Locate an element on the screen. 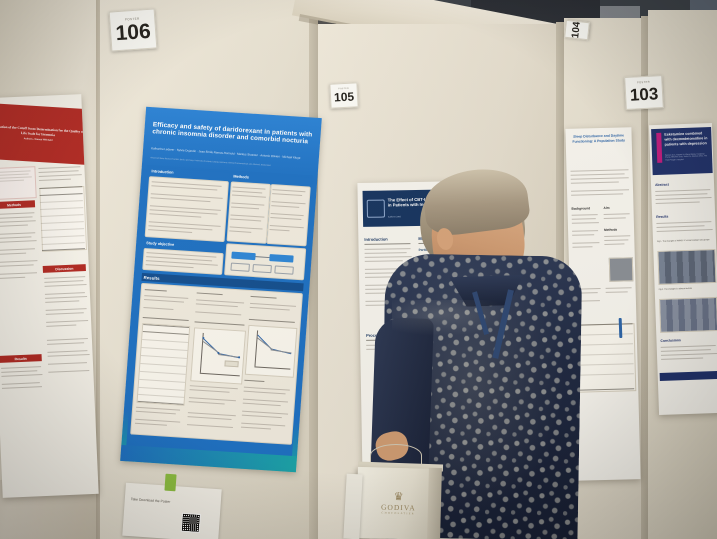  section-results: Results is located at coordinates (21, 358).